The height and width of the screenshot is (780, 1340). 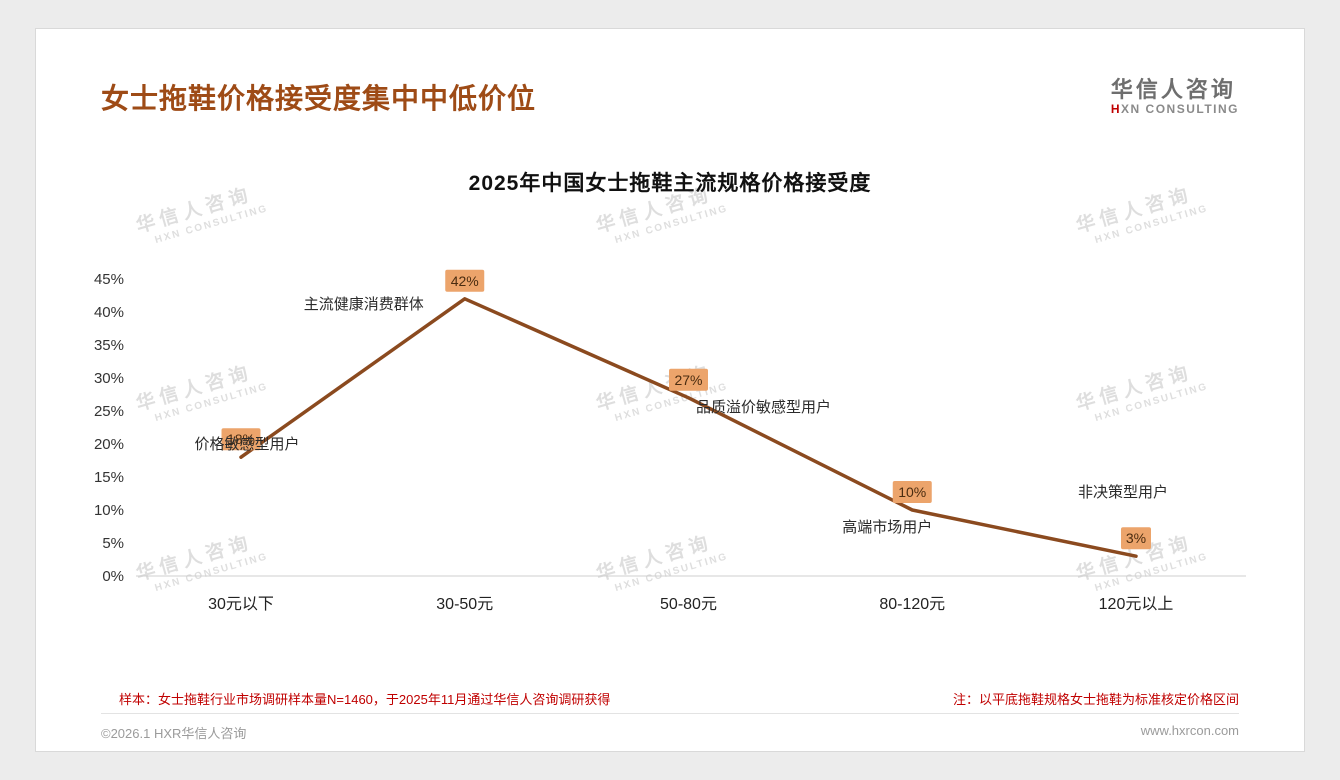 I want to click on svg-text: 品质溢价敏感型用户, so click(x=763, y=407).